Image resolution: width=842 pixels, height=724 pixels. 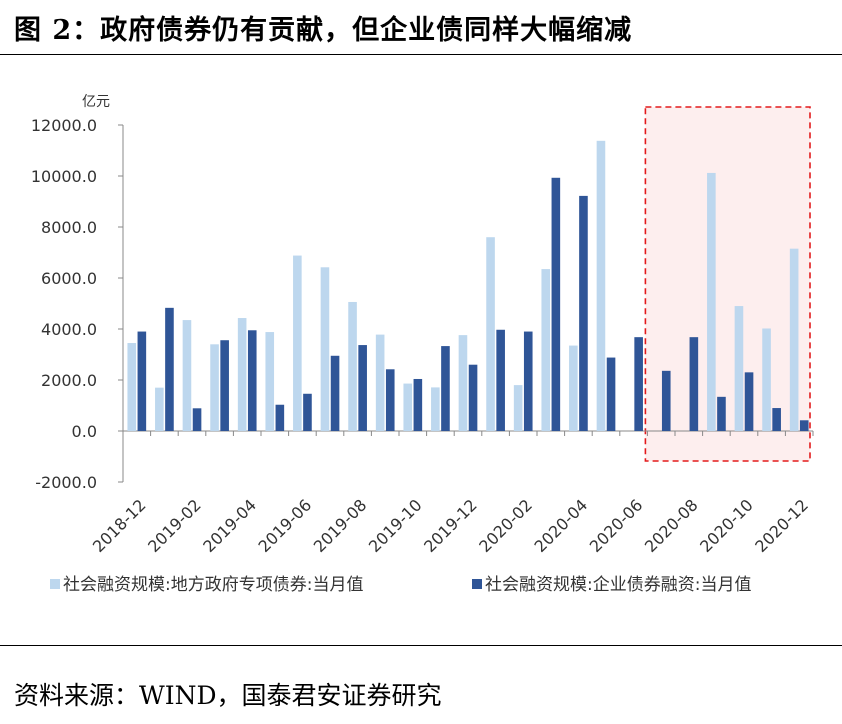 What do you see at coordinates (69, 278) in the screenshot?
I see `y-tick-label: 6000.0` at bounding box center [69, 278].